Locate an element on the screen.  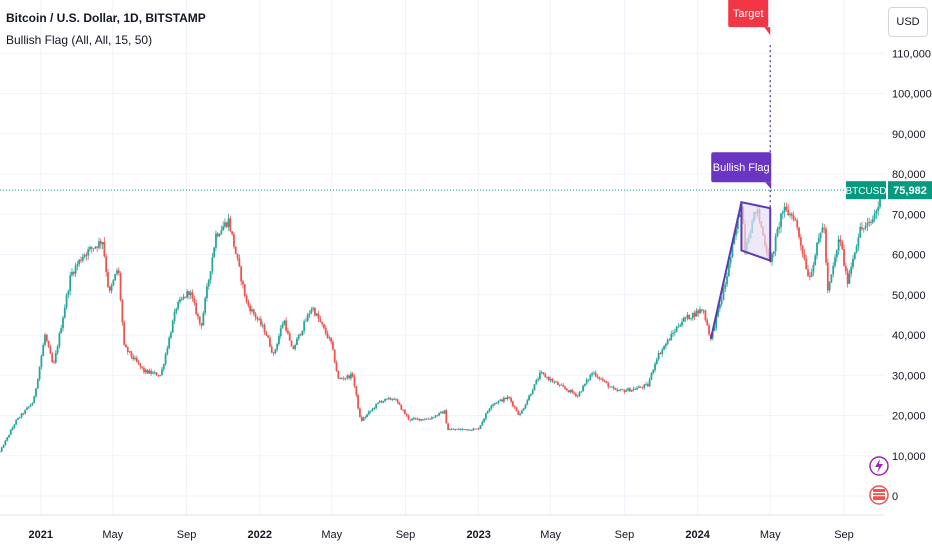
y-tick-label: 30,000 is located at coordinates (909, 376).